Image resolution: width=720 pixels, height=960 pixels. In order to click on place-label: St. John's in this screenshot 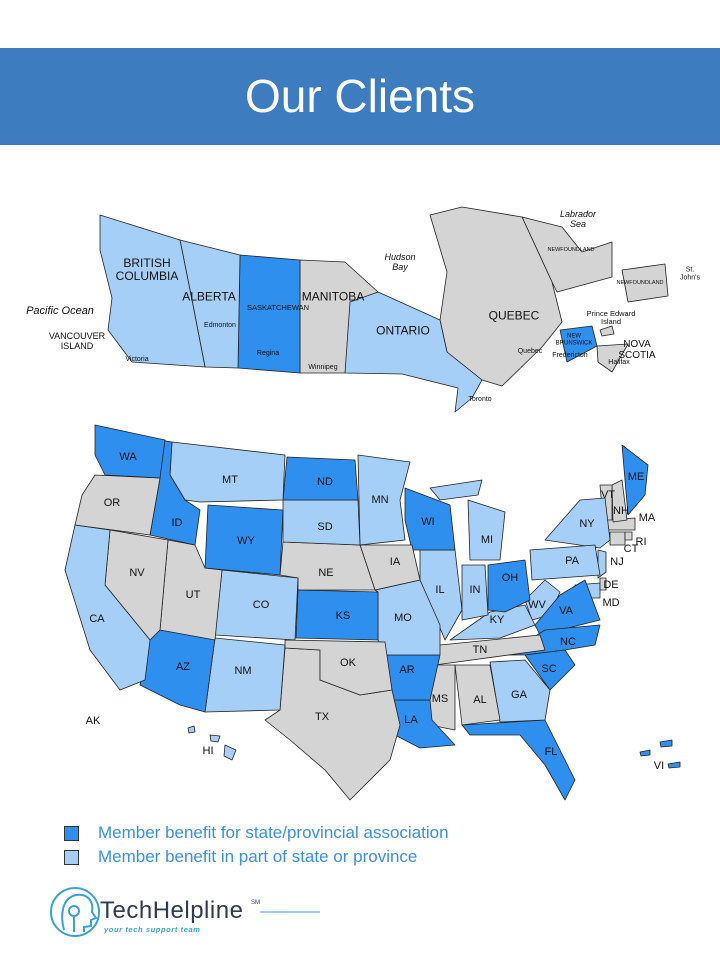, I will do `click(689, 273)`.